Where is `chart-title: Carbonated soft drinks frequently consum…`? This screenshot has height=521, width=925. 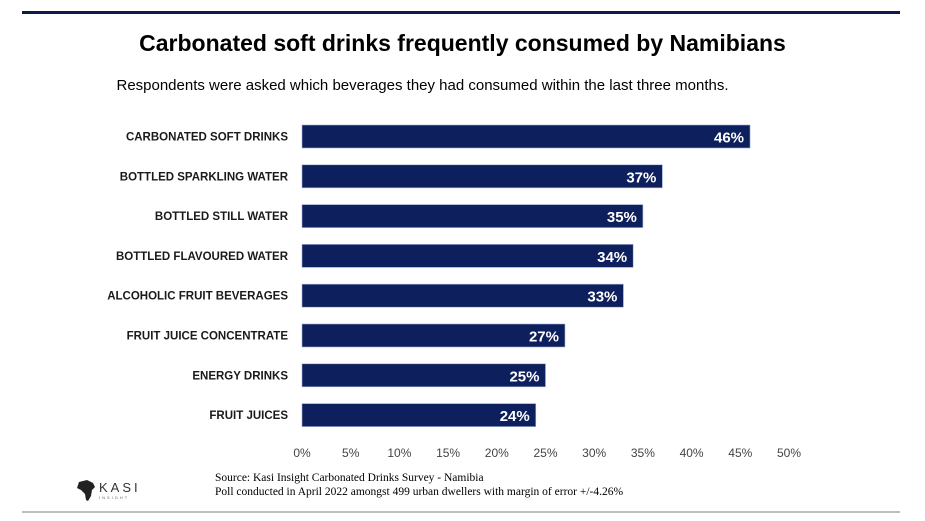 chart-title: Carbonated soft drinks frequently consum… is located at coordinates (462, 43).